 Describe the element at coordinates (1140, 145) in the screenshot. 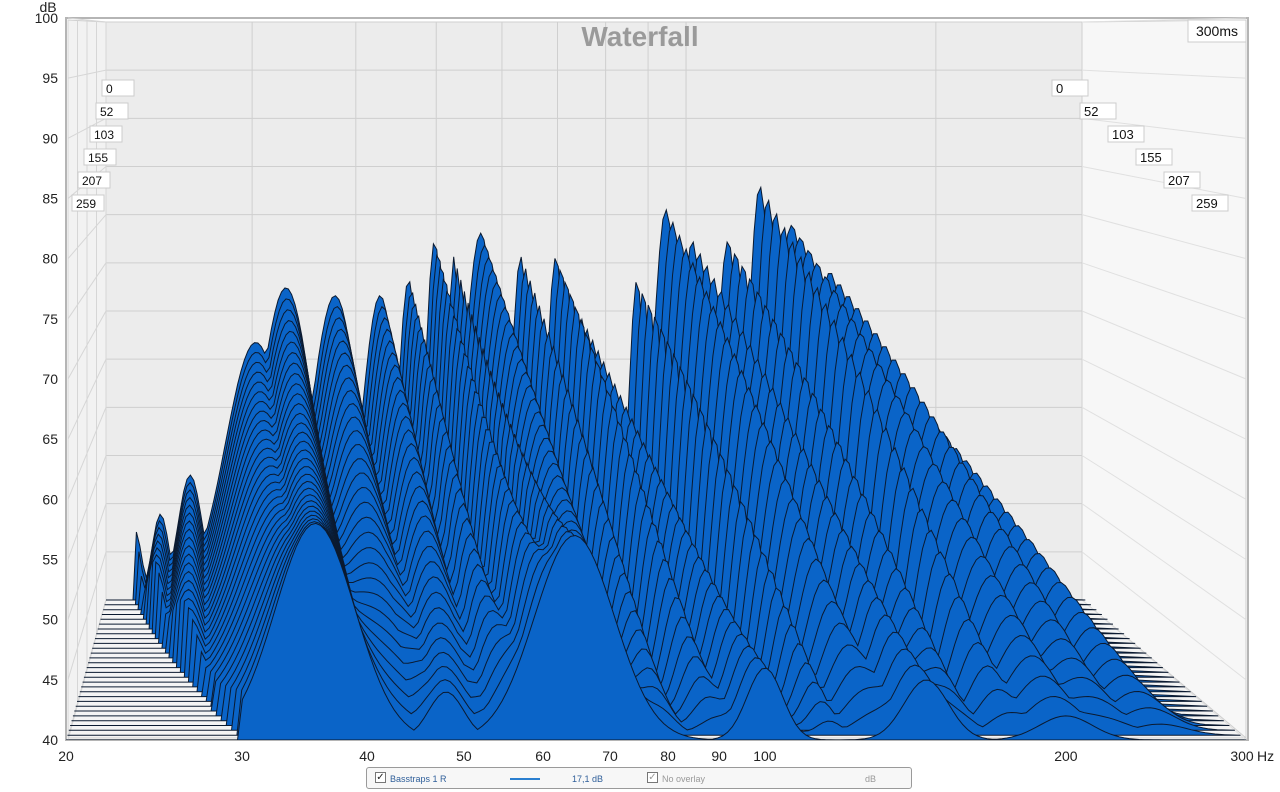

I see `time-labels-right: 0 52 103 155 207 259` at that location.